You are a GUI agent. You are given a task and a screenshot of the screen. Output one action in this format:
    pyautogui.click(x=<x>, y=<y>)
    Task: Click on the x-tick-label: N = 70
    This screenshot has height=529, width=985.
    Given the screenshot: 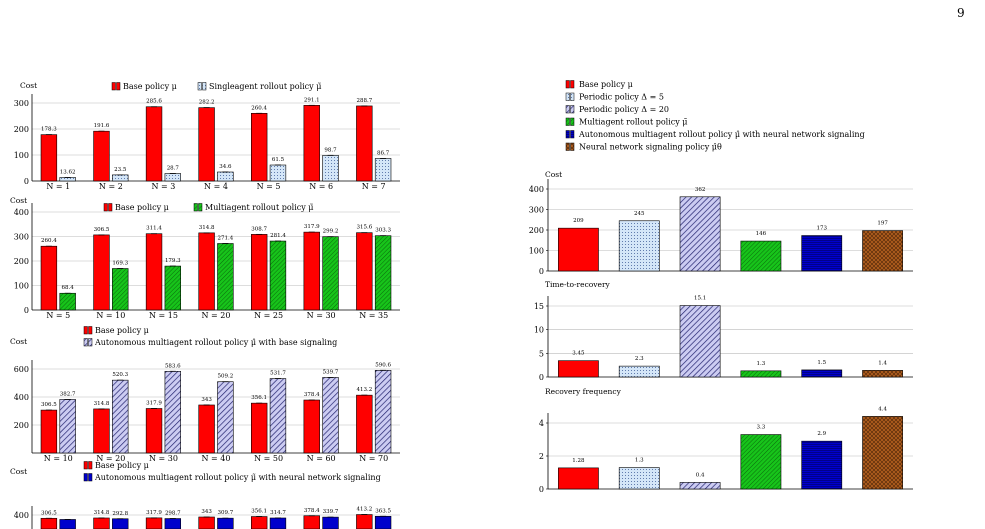 What is the action you would take?
    pyautogui.click(x=373, y=458)
    